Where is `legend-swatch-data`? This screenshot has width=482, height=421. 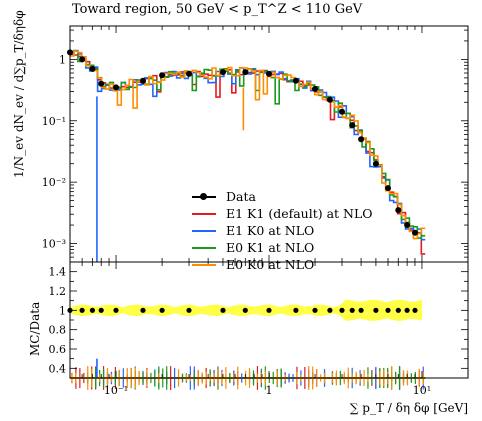 legend-swatch-data is located at coordinates (204, 196).